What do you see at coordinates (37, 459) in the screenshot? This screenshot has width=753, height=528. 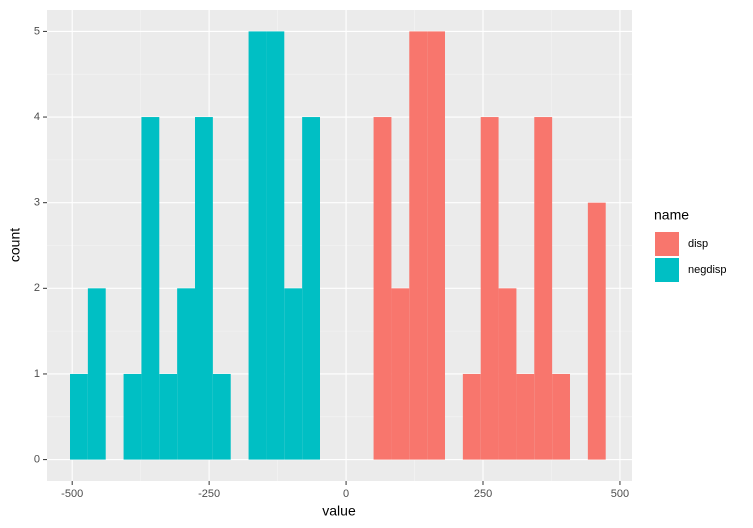 I see `y-tick-label: 0` at bounding box center [37, 459].